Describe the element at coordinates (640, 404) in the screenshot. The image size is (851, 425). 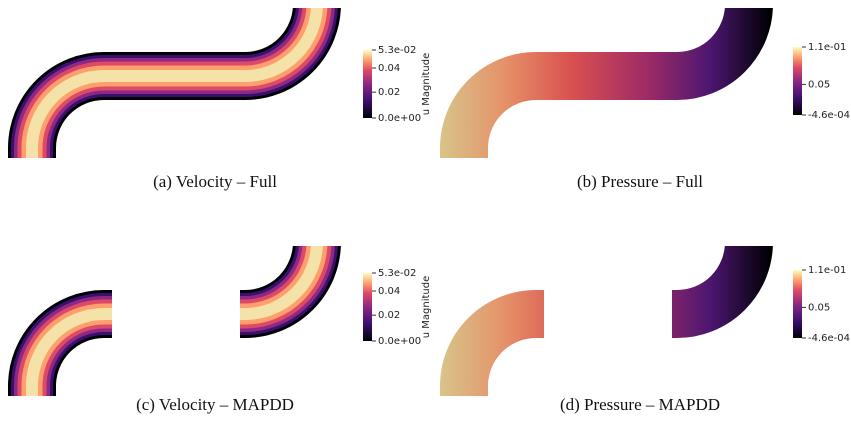
I see `caption: (d) Pressure – MAPDD` at that location.